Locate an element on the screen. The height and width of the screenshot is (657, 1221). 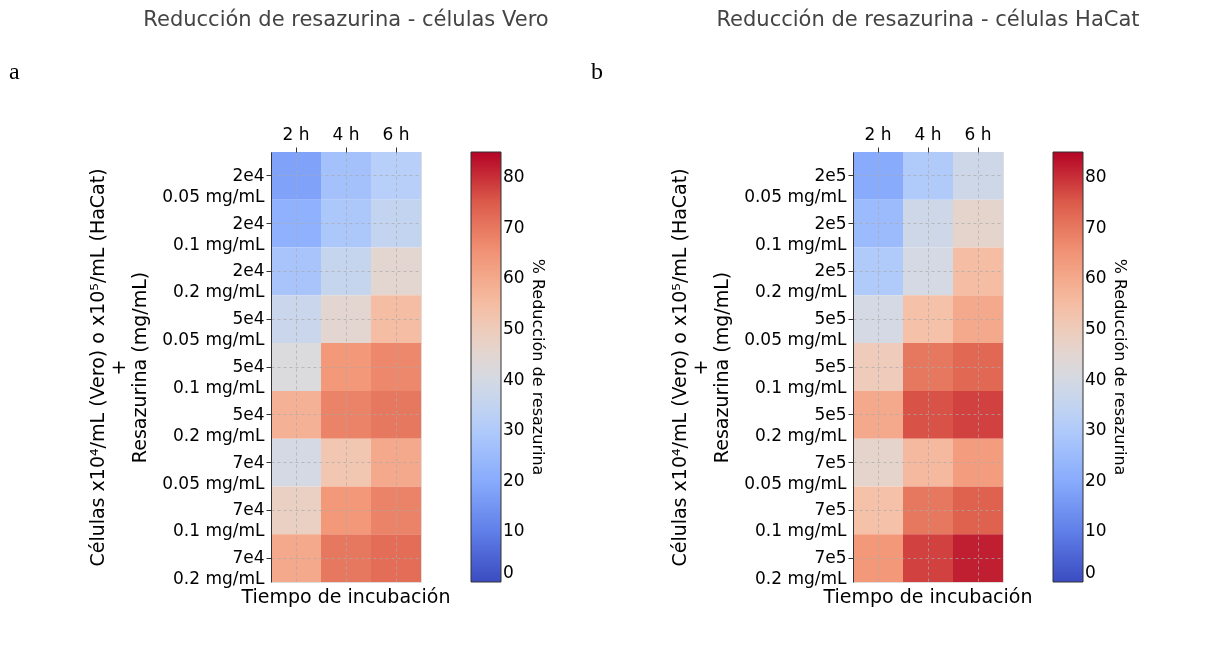
y-tick-label: 5e5 0.2 mg/mL is located at coordinates (801, 424).